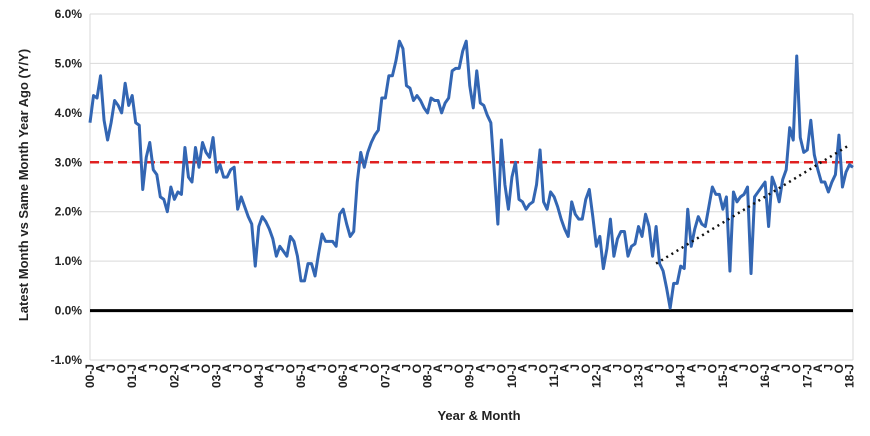  I want to click on x-tick-label: 18-J, so click(849, 376).